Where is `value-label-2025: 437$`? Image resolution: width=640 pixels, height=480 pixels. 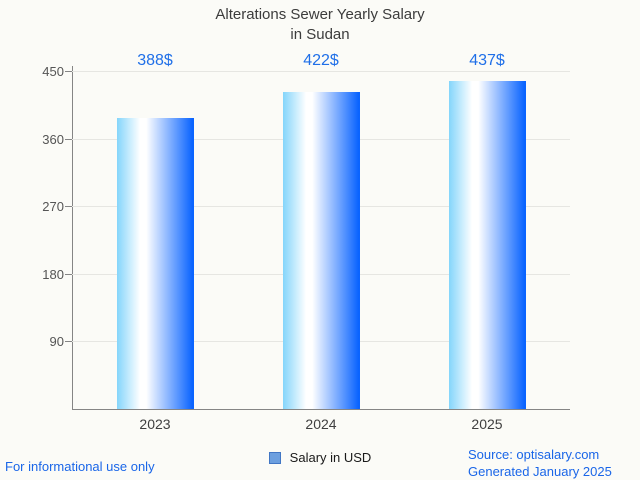
value-label-2025: 437$ is located at coordinates (487, 60).